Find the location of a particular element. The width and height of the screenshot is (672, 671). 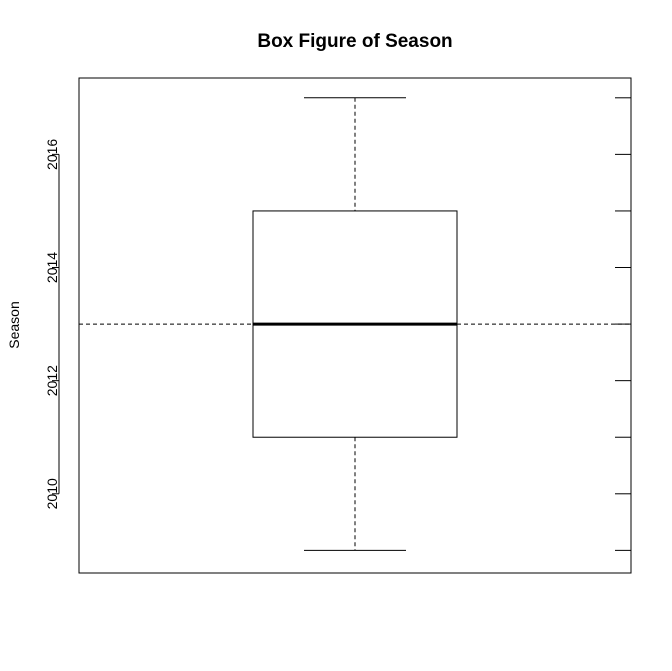

y-tick-label: 2016 is located at coordinates (52, 154).